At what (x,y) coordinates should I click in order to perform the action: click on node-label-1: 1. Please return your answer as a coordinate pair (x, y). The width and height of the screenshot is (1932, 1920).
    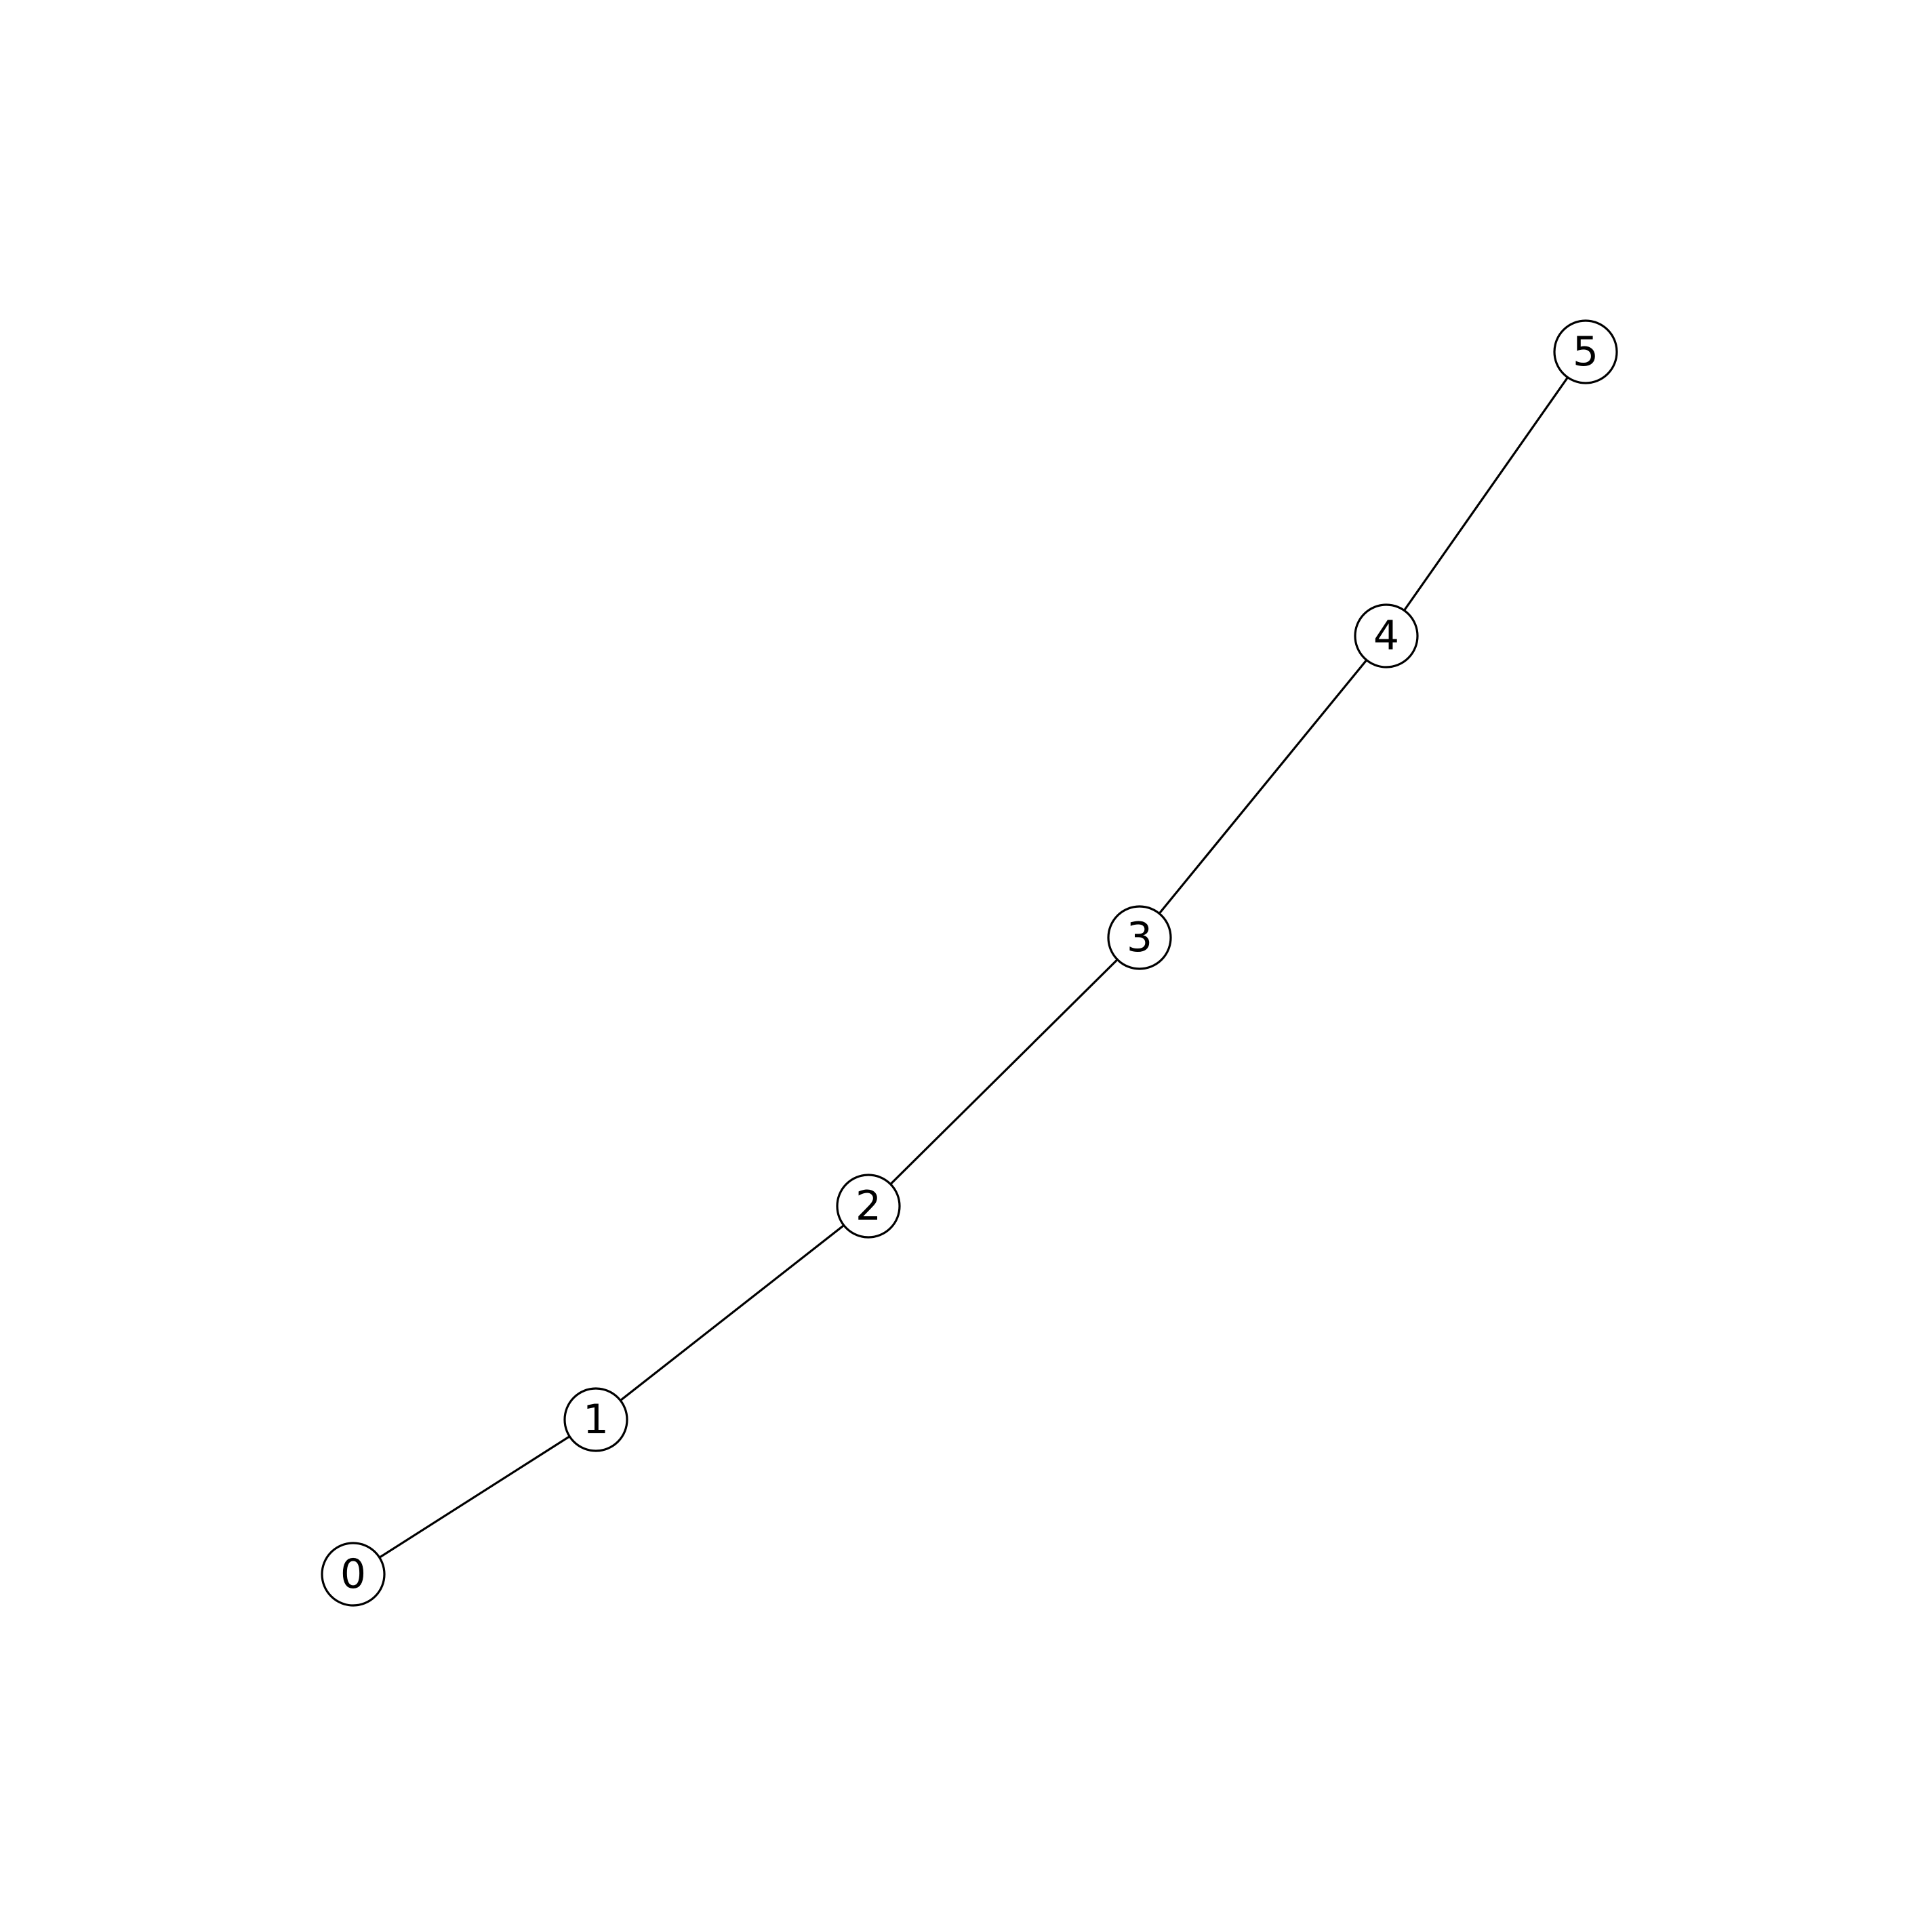
    Looking at the image, I should click on (596, 1420).